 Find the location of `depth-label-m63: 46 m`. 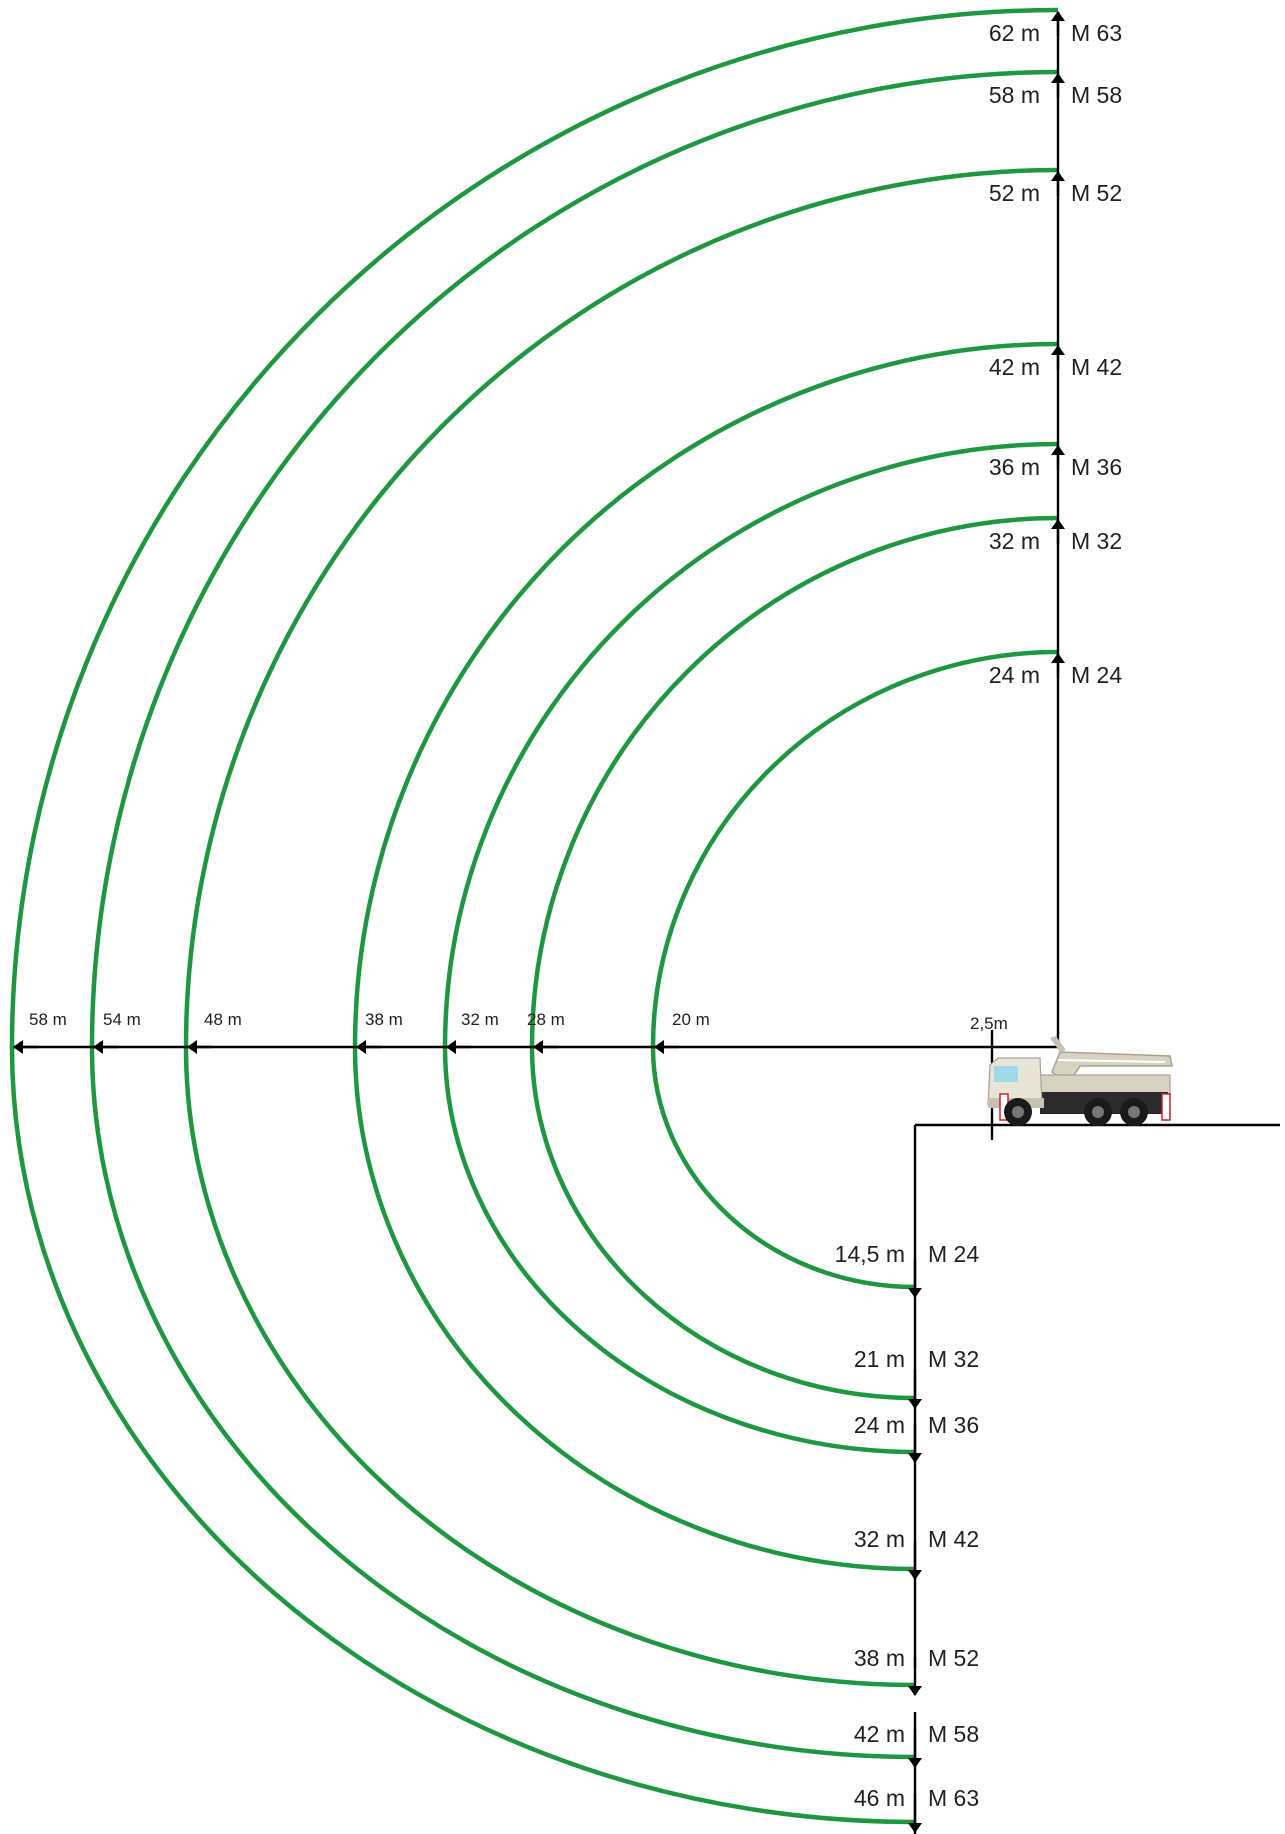

depth-label-m63: 46 m is located at coordinates (879, 1798).